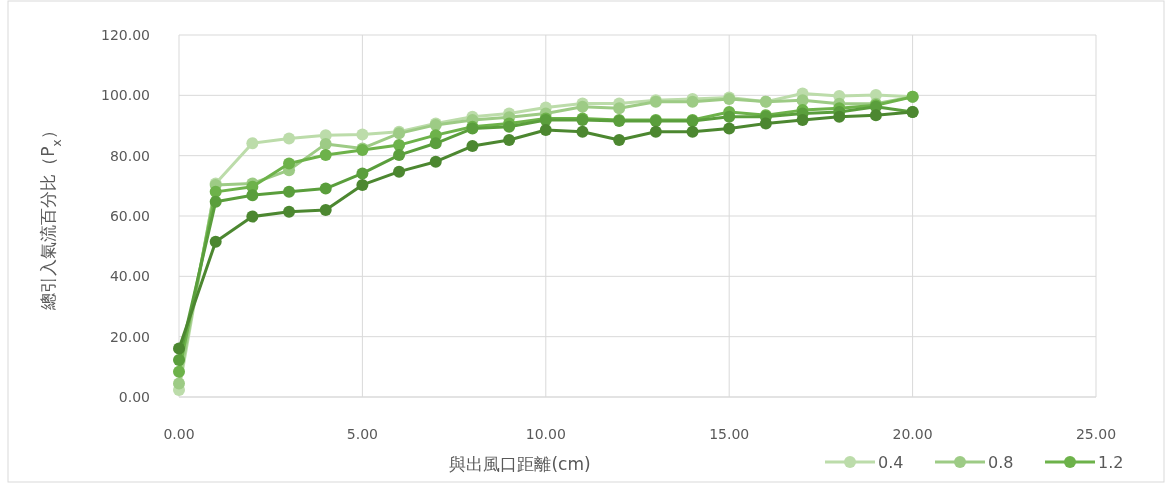 The height and width of the screenshot is (485, 1166). Describe the element at coordinates (1111, 462) in the screenshot. I see `legend-label: 1.2` at that location.